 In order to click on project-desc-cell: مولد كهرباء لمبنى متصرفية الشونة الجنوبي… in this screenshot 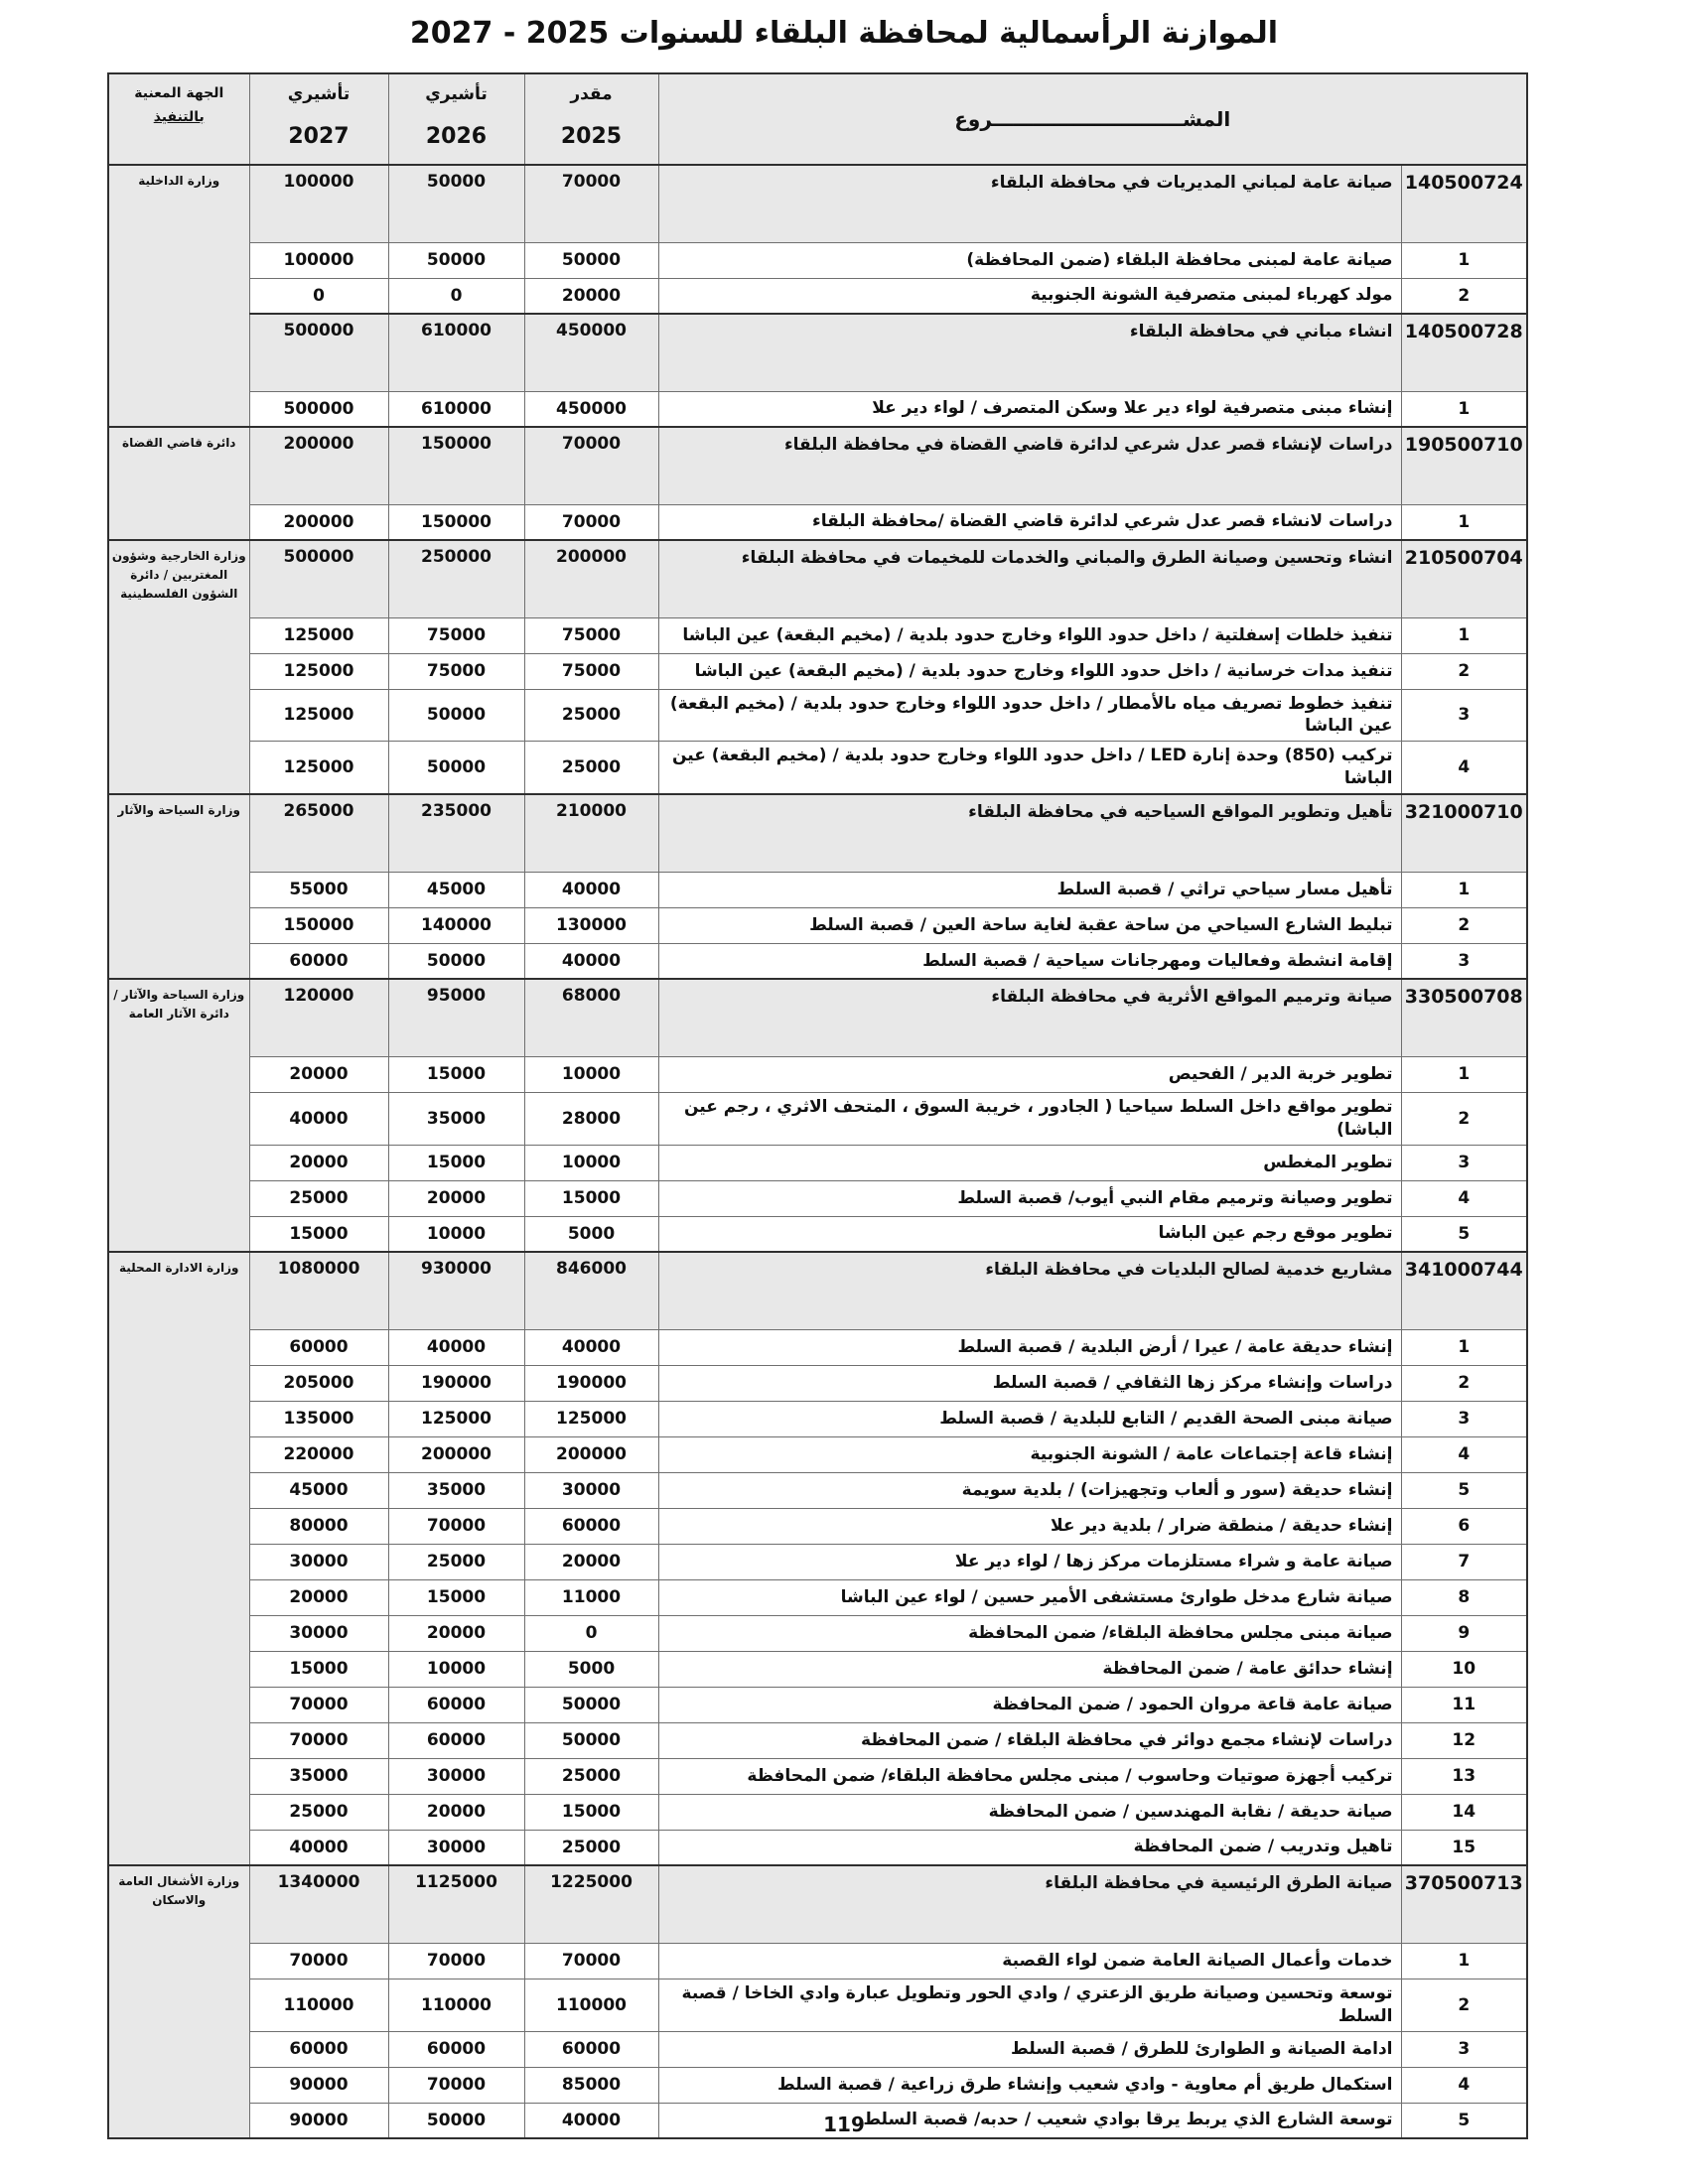, I will do `click(1029, 296)`.